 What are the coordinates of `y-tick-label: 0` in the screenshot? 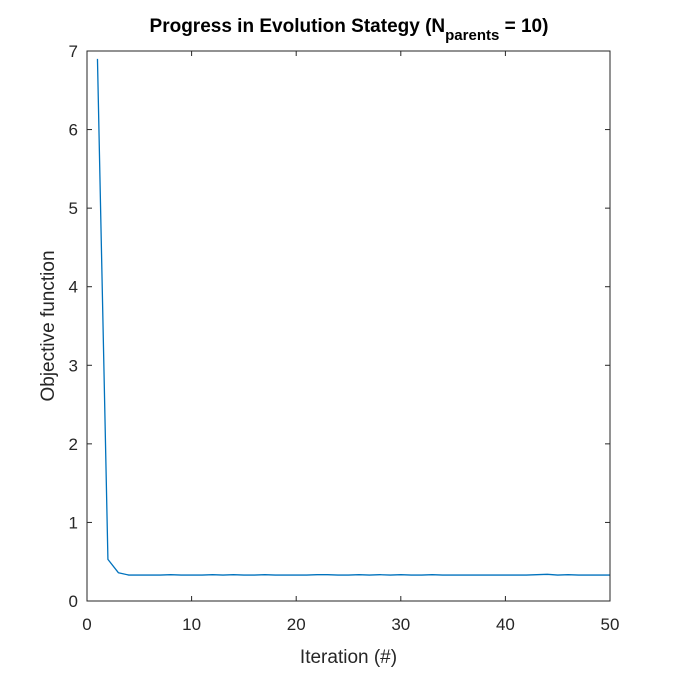 It's located at (73, 601).